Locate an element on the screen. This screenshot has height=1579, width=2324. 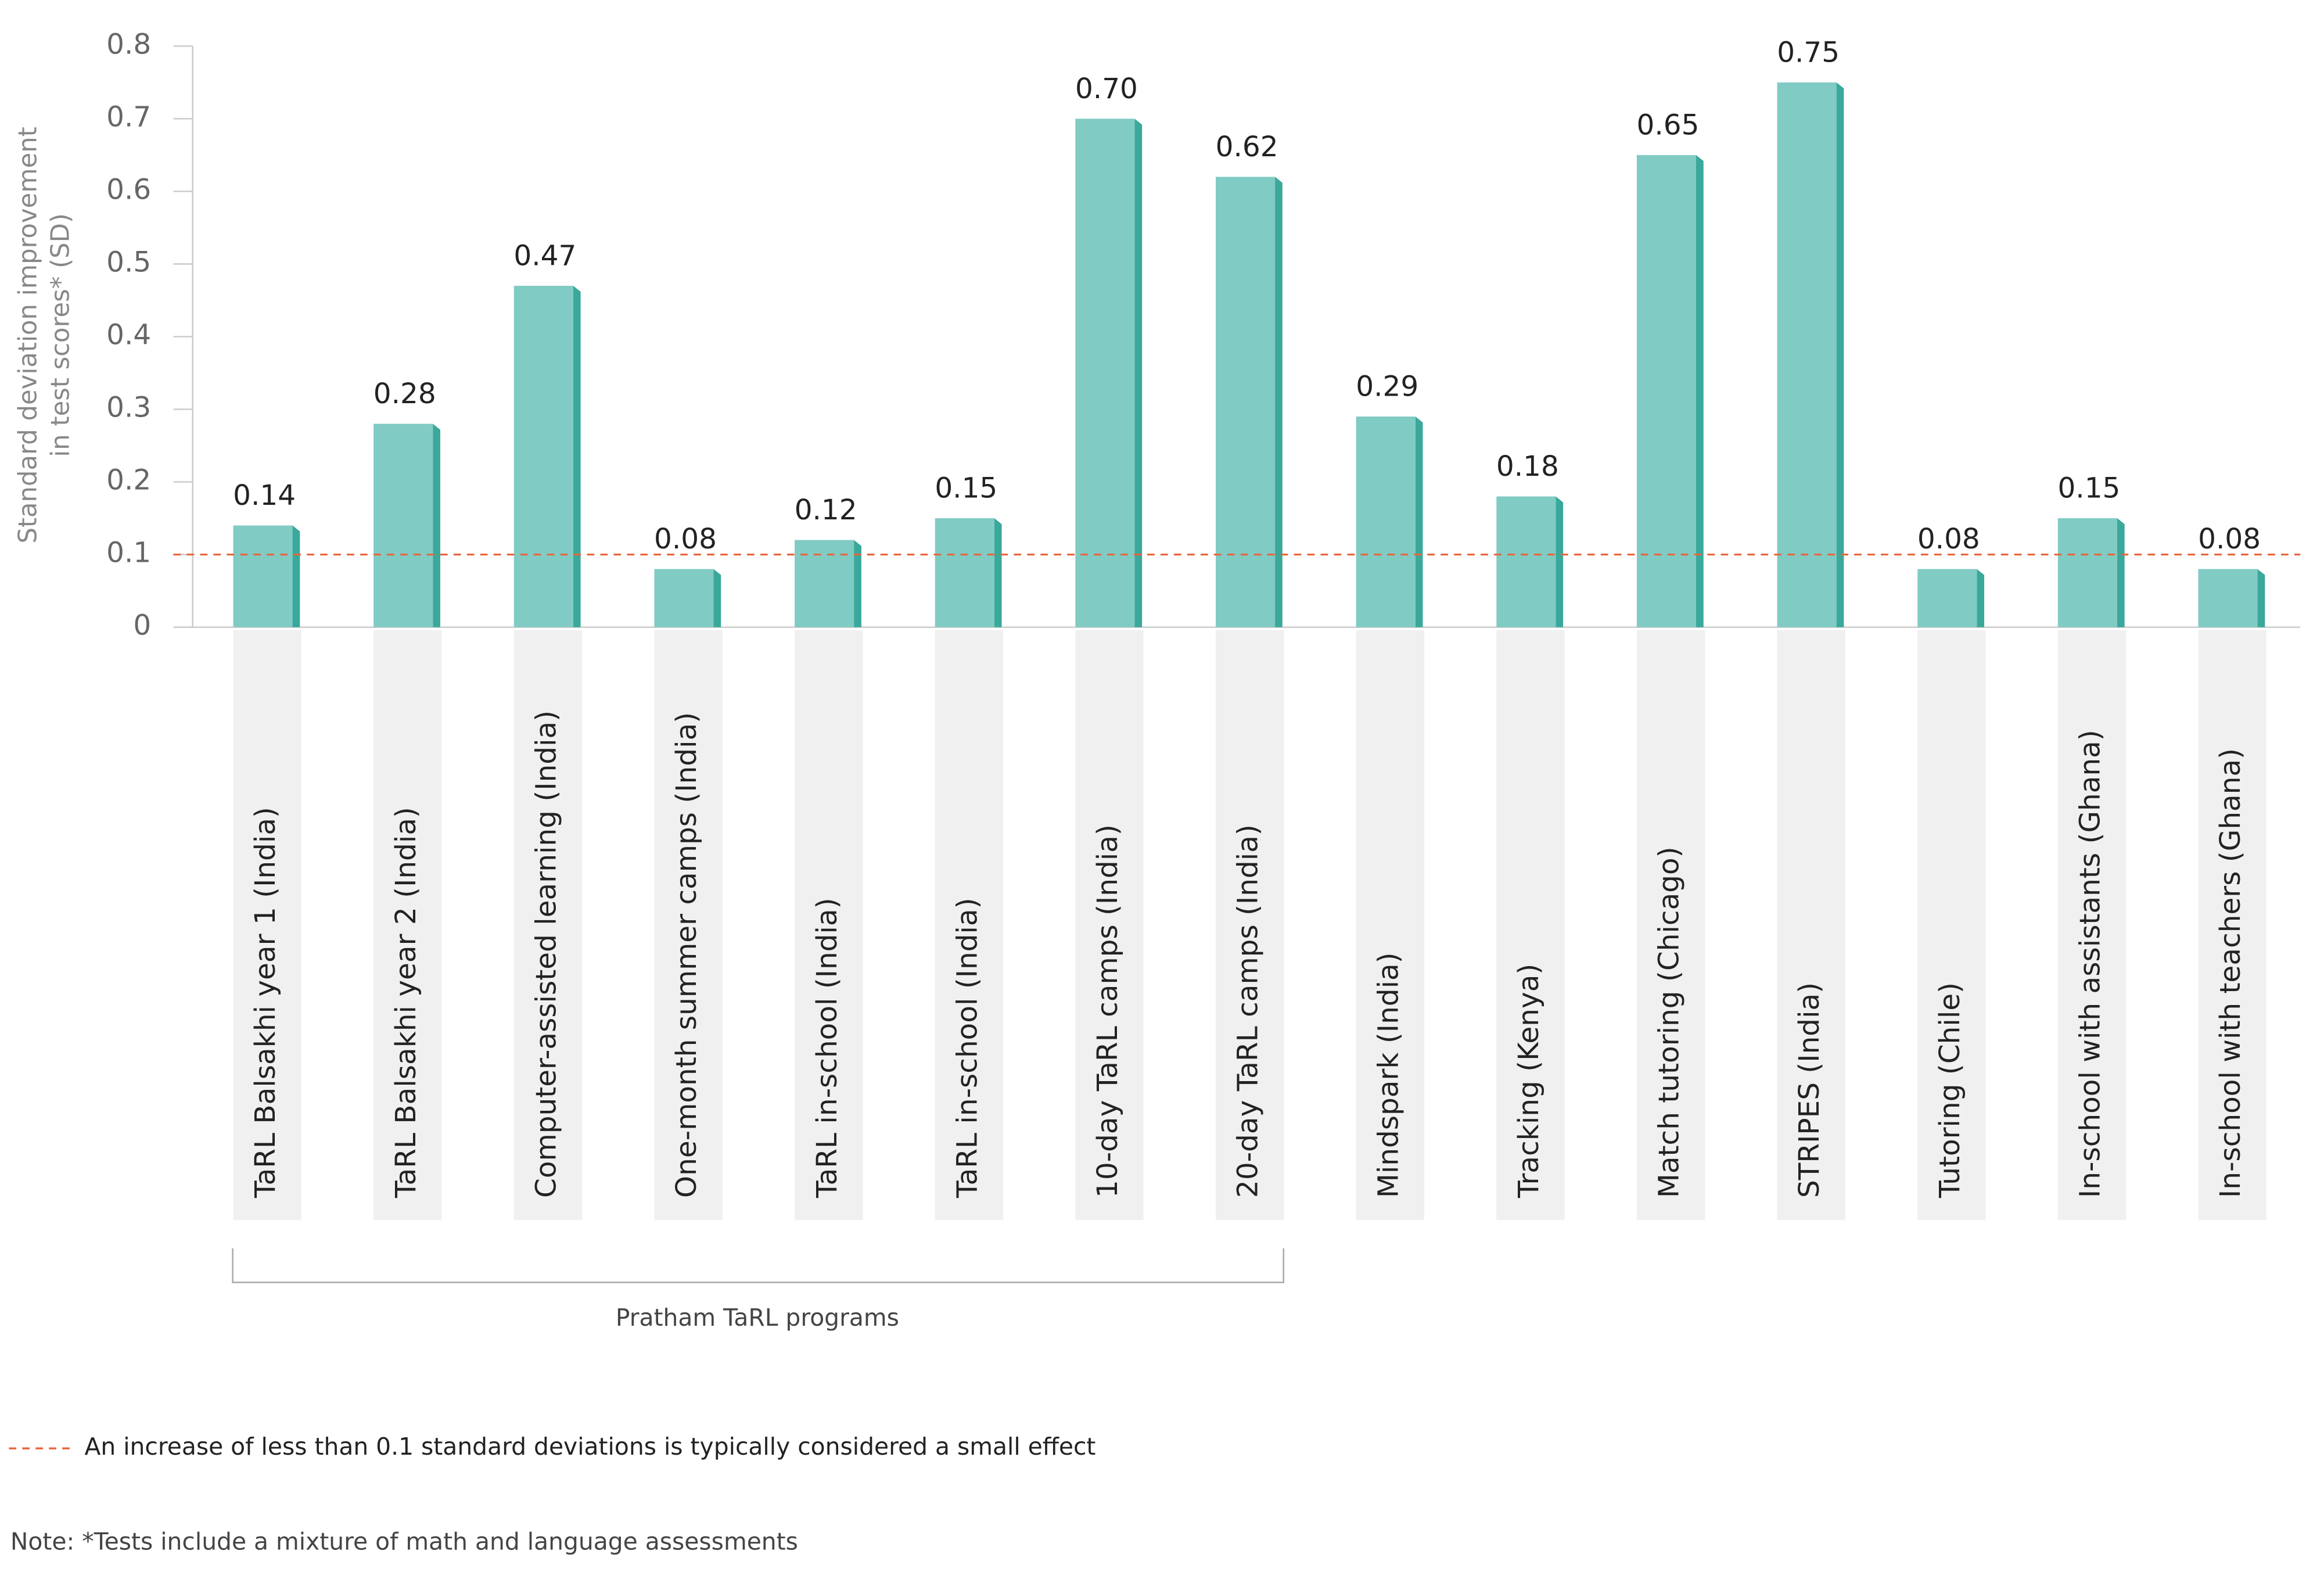
x-tick-label: 10-day TaRL camps (India) is located at coordinates (1107, 1011).